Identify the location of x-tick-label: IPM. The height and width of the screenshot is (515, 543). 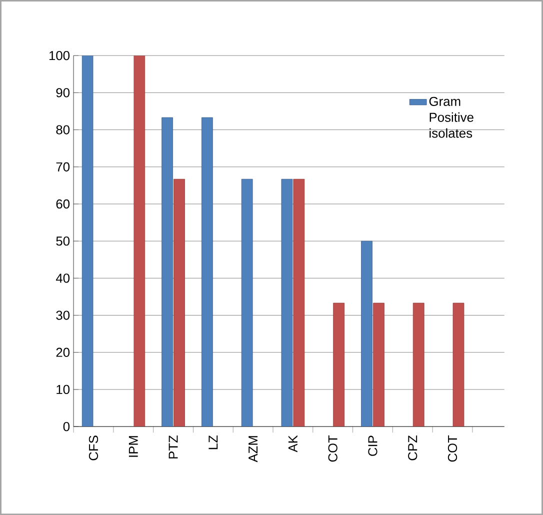
(133, 446).